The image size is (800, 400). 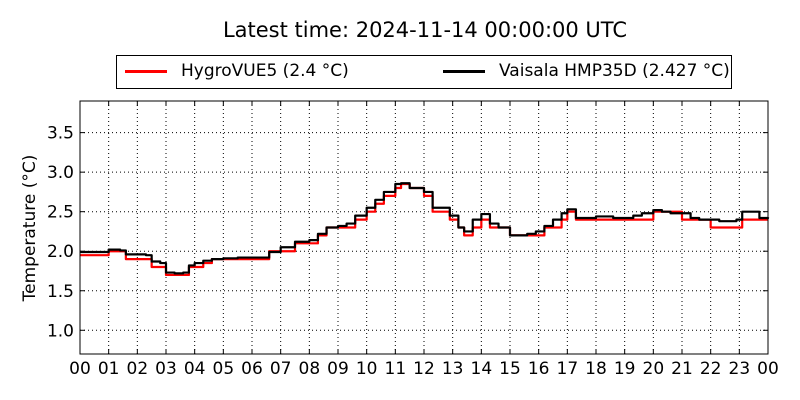 What do you see at coordinates (425, 30) in the screenshot?
I see `chart-title: Latest time: 2024-11-14 00:00:00 UTC` at bounding box center [425, 30].